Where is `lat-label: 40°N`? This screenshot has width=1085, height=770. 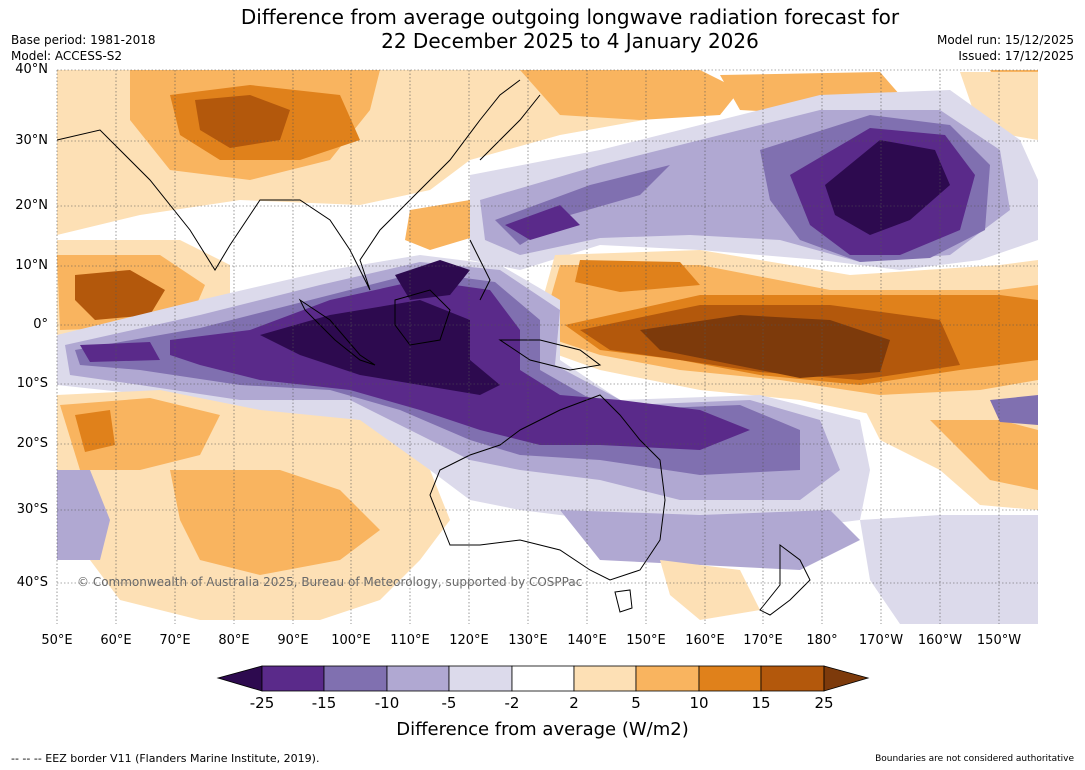 lat-label: 40°N is located at coordinates (31, 69).